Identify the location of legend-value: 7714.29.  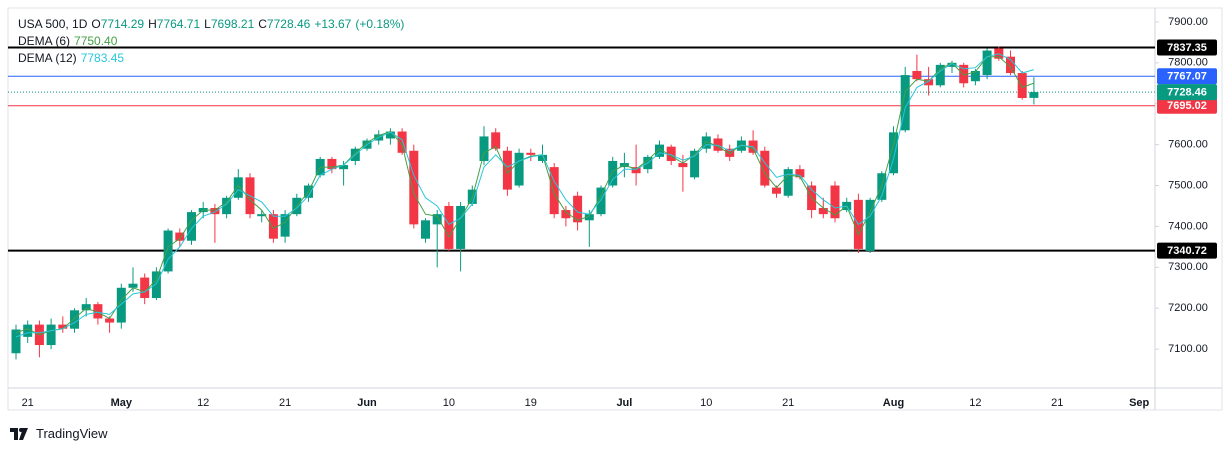
(122, 24).